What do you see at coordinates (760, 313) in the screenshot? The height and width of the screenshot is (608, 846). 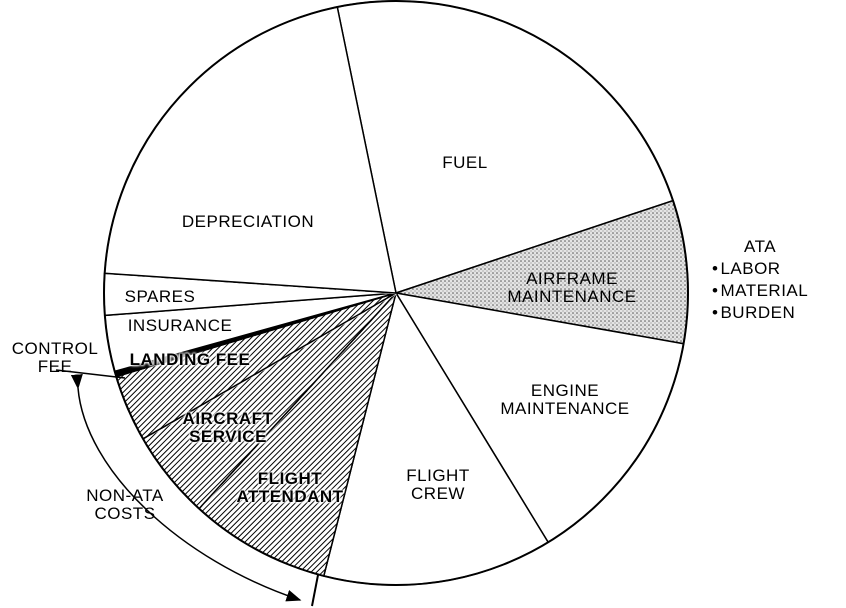 I see `ata-item: BURDEN` at bounding box center [760, 313].